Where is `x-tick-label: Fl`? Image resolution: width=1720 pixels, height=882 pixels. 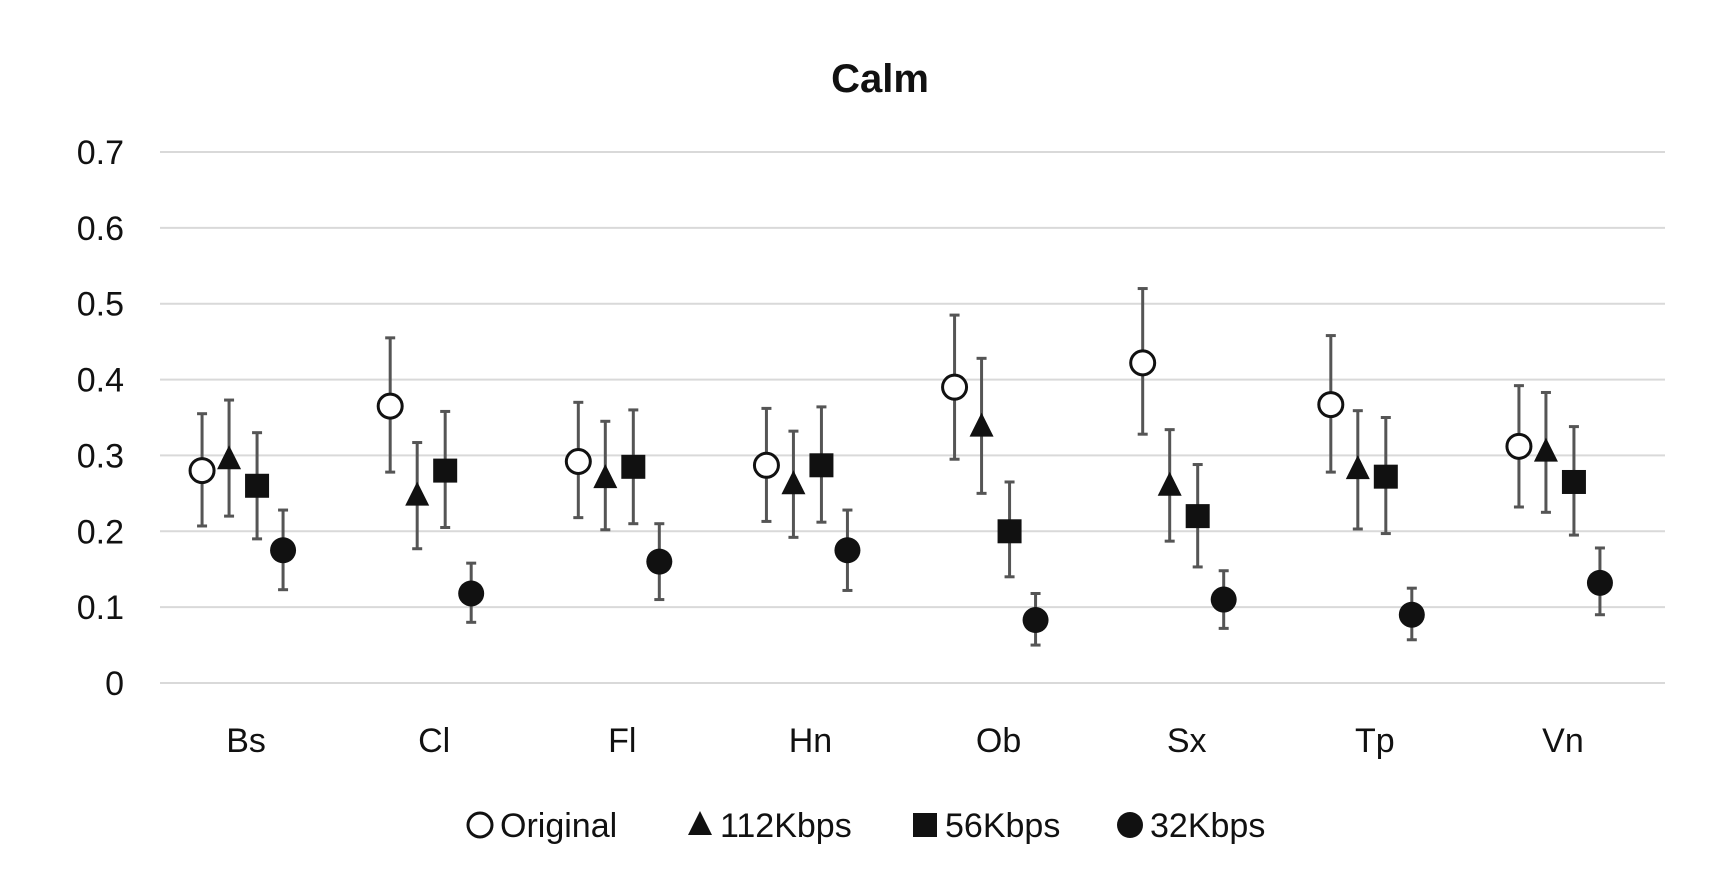
x-tick-label: Fl is located at coordinates (622, 741).